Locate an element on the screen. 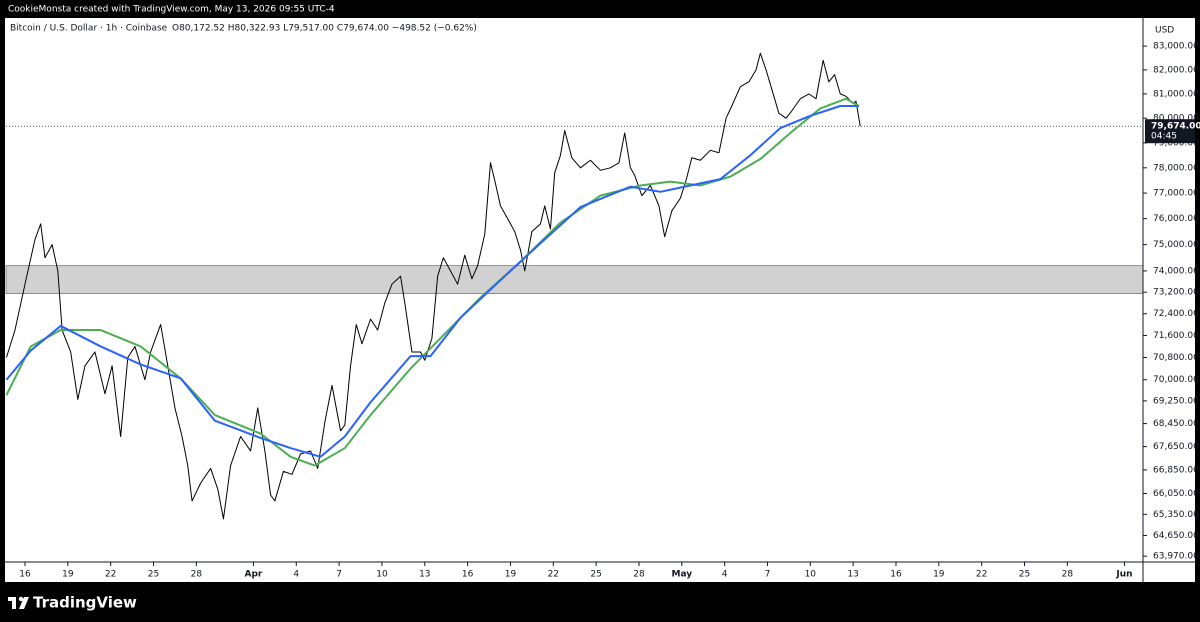  last-price-label: 79,674.00 is located at coordinates (1175, 127).